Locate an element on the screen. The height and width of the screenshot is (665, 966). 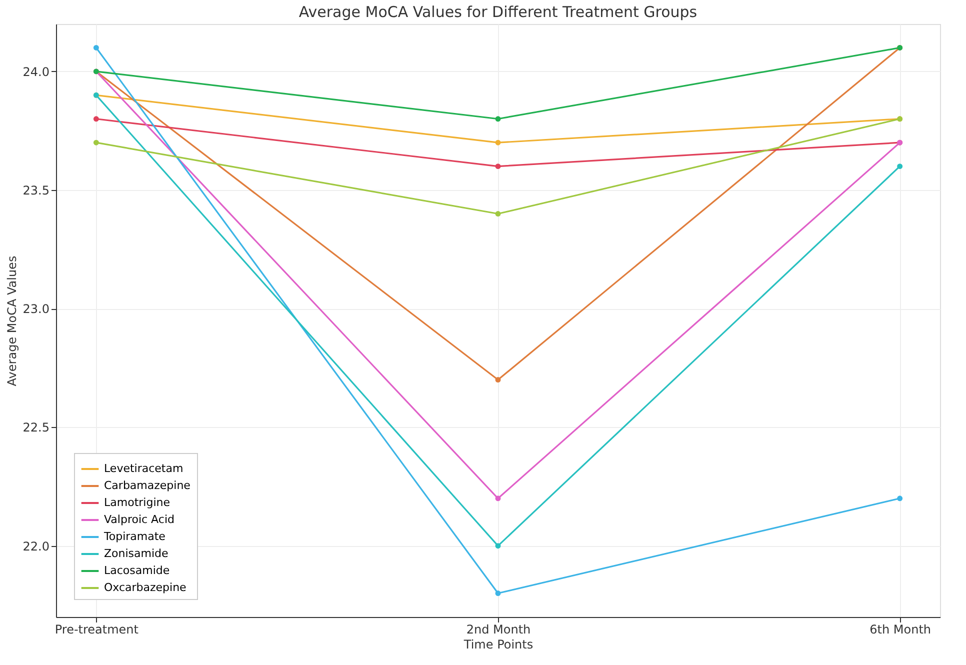
x-axis-title: Time Points is located at coordinates (498, 645).